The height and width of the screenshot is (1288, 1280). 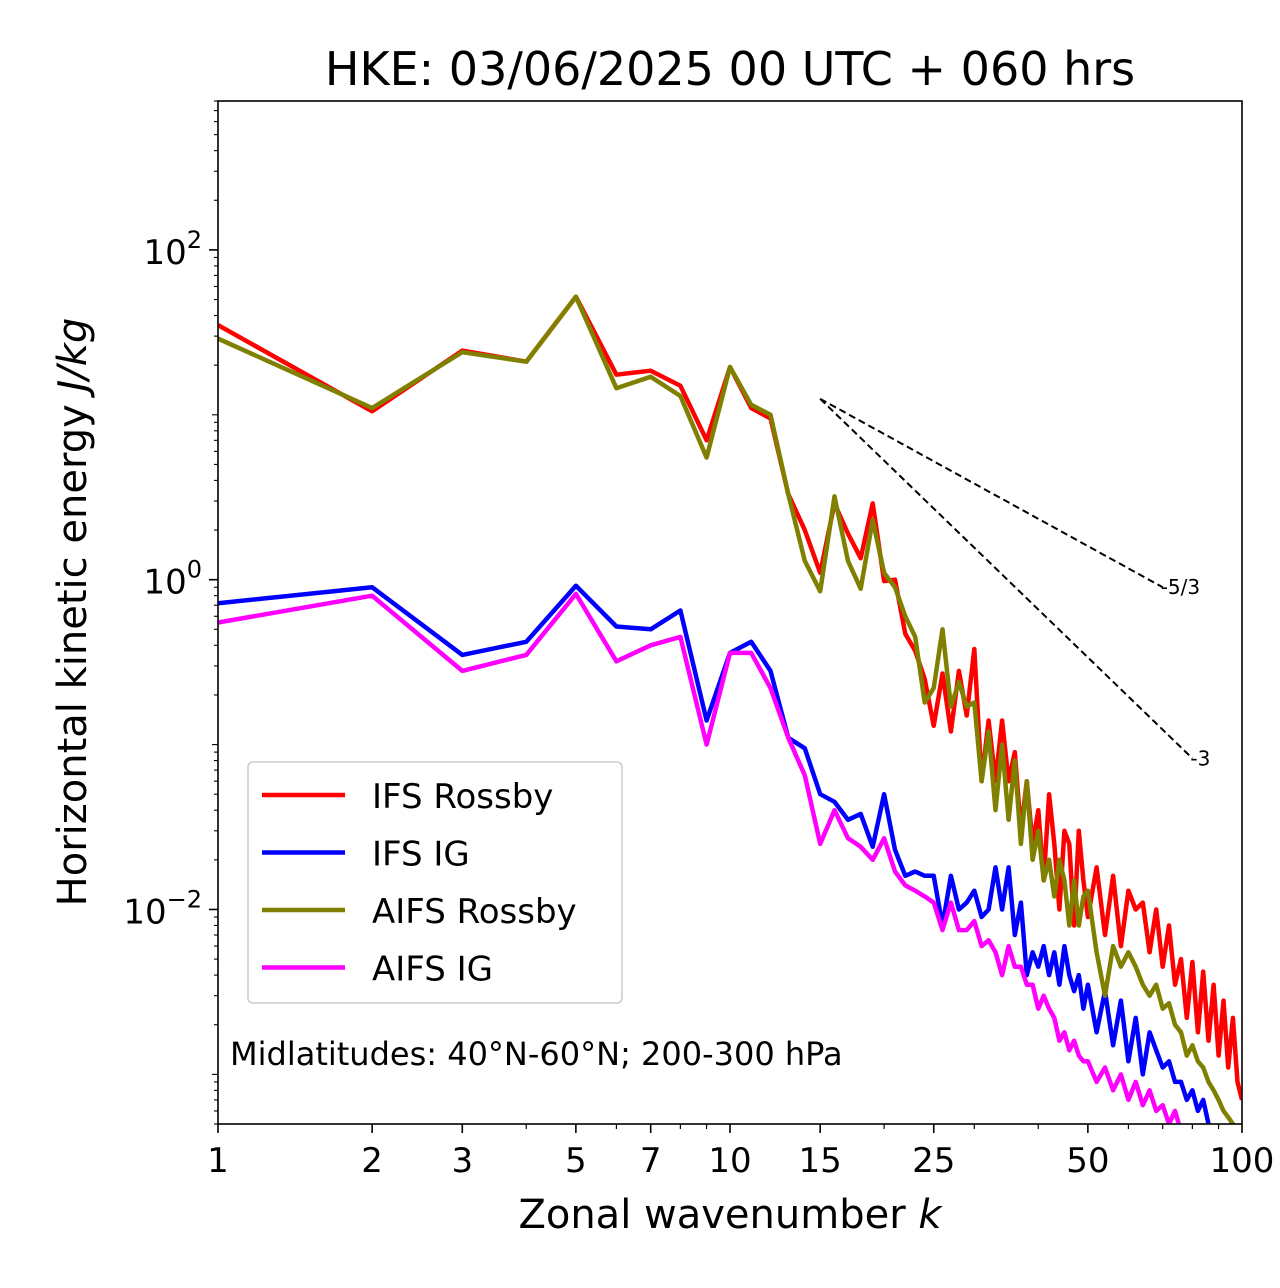 I want to click on x-axis-label: Zonal wavenumber k, so click(x=730, y=1215).